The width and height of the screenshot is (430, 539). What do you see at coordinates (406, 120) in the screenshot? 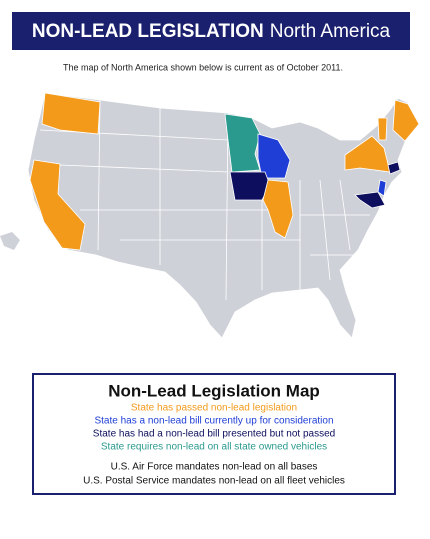
I see `maine` at bounding box center [406, 120].